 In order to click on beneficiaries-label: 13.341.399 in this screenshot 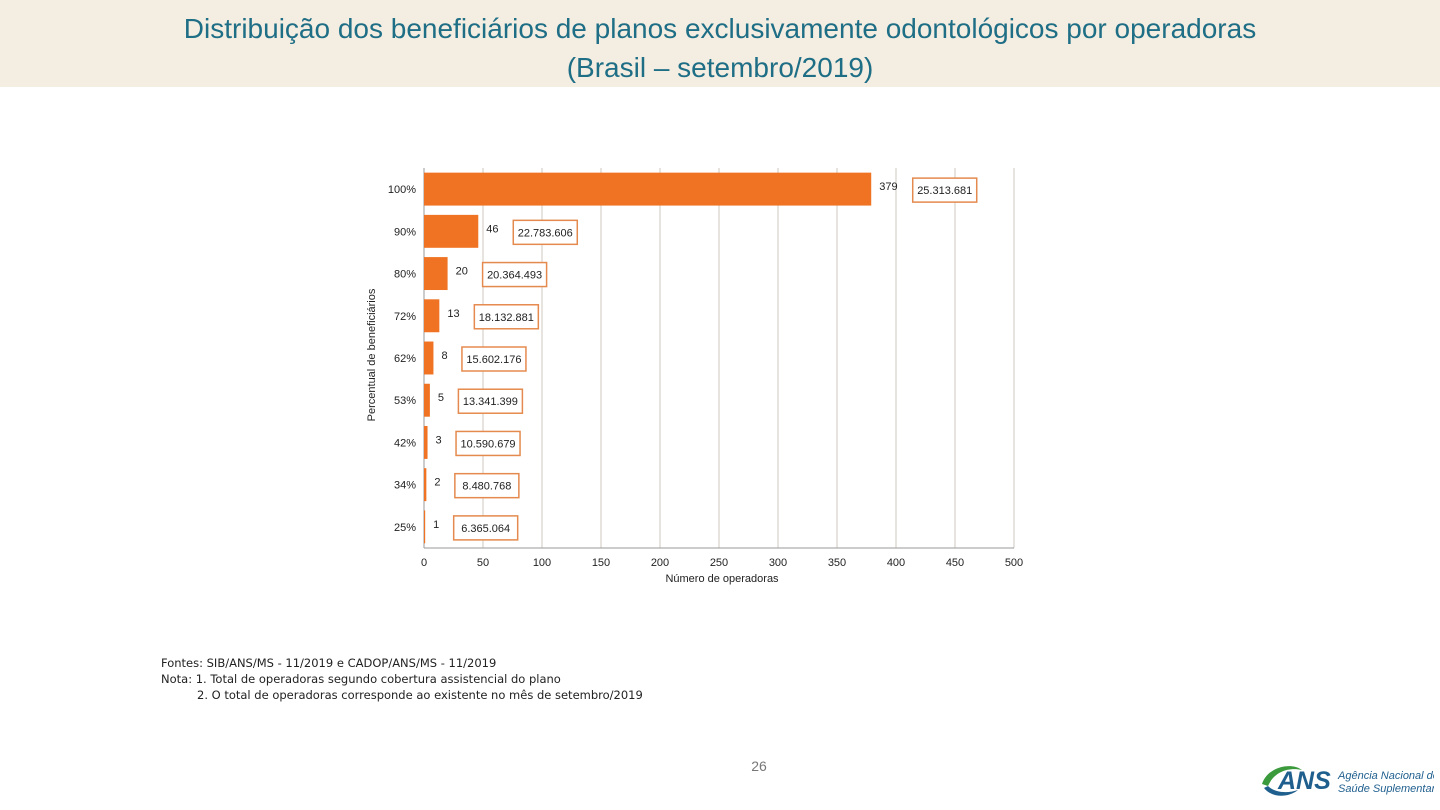, I will do `click(490, 402)`.